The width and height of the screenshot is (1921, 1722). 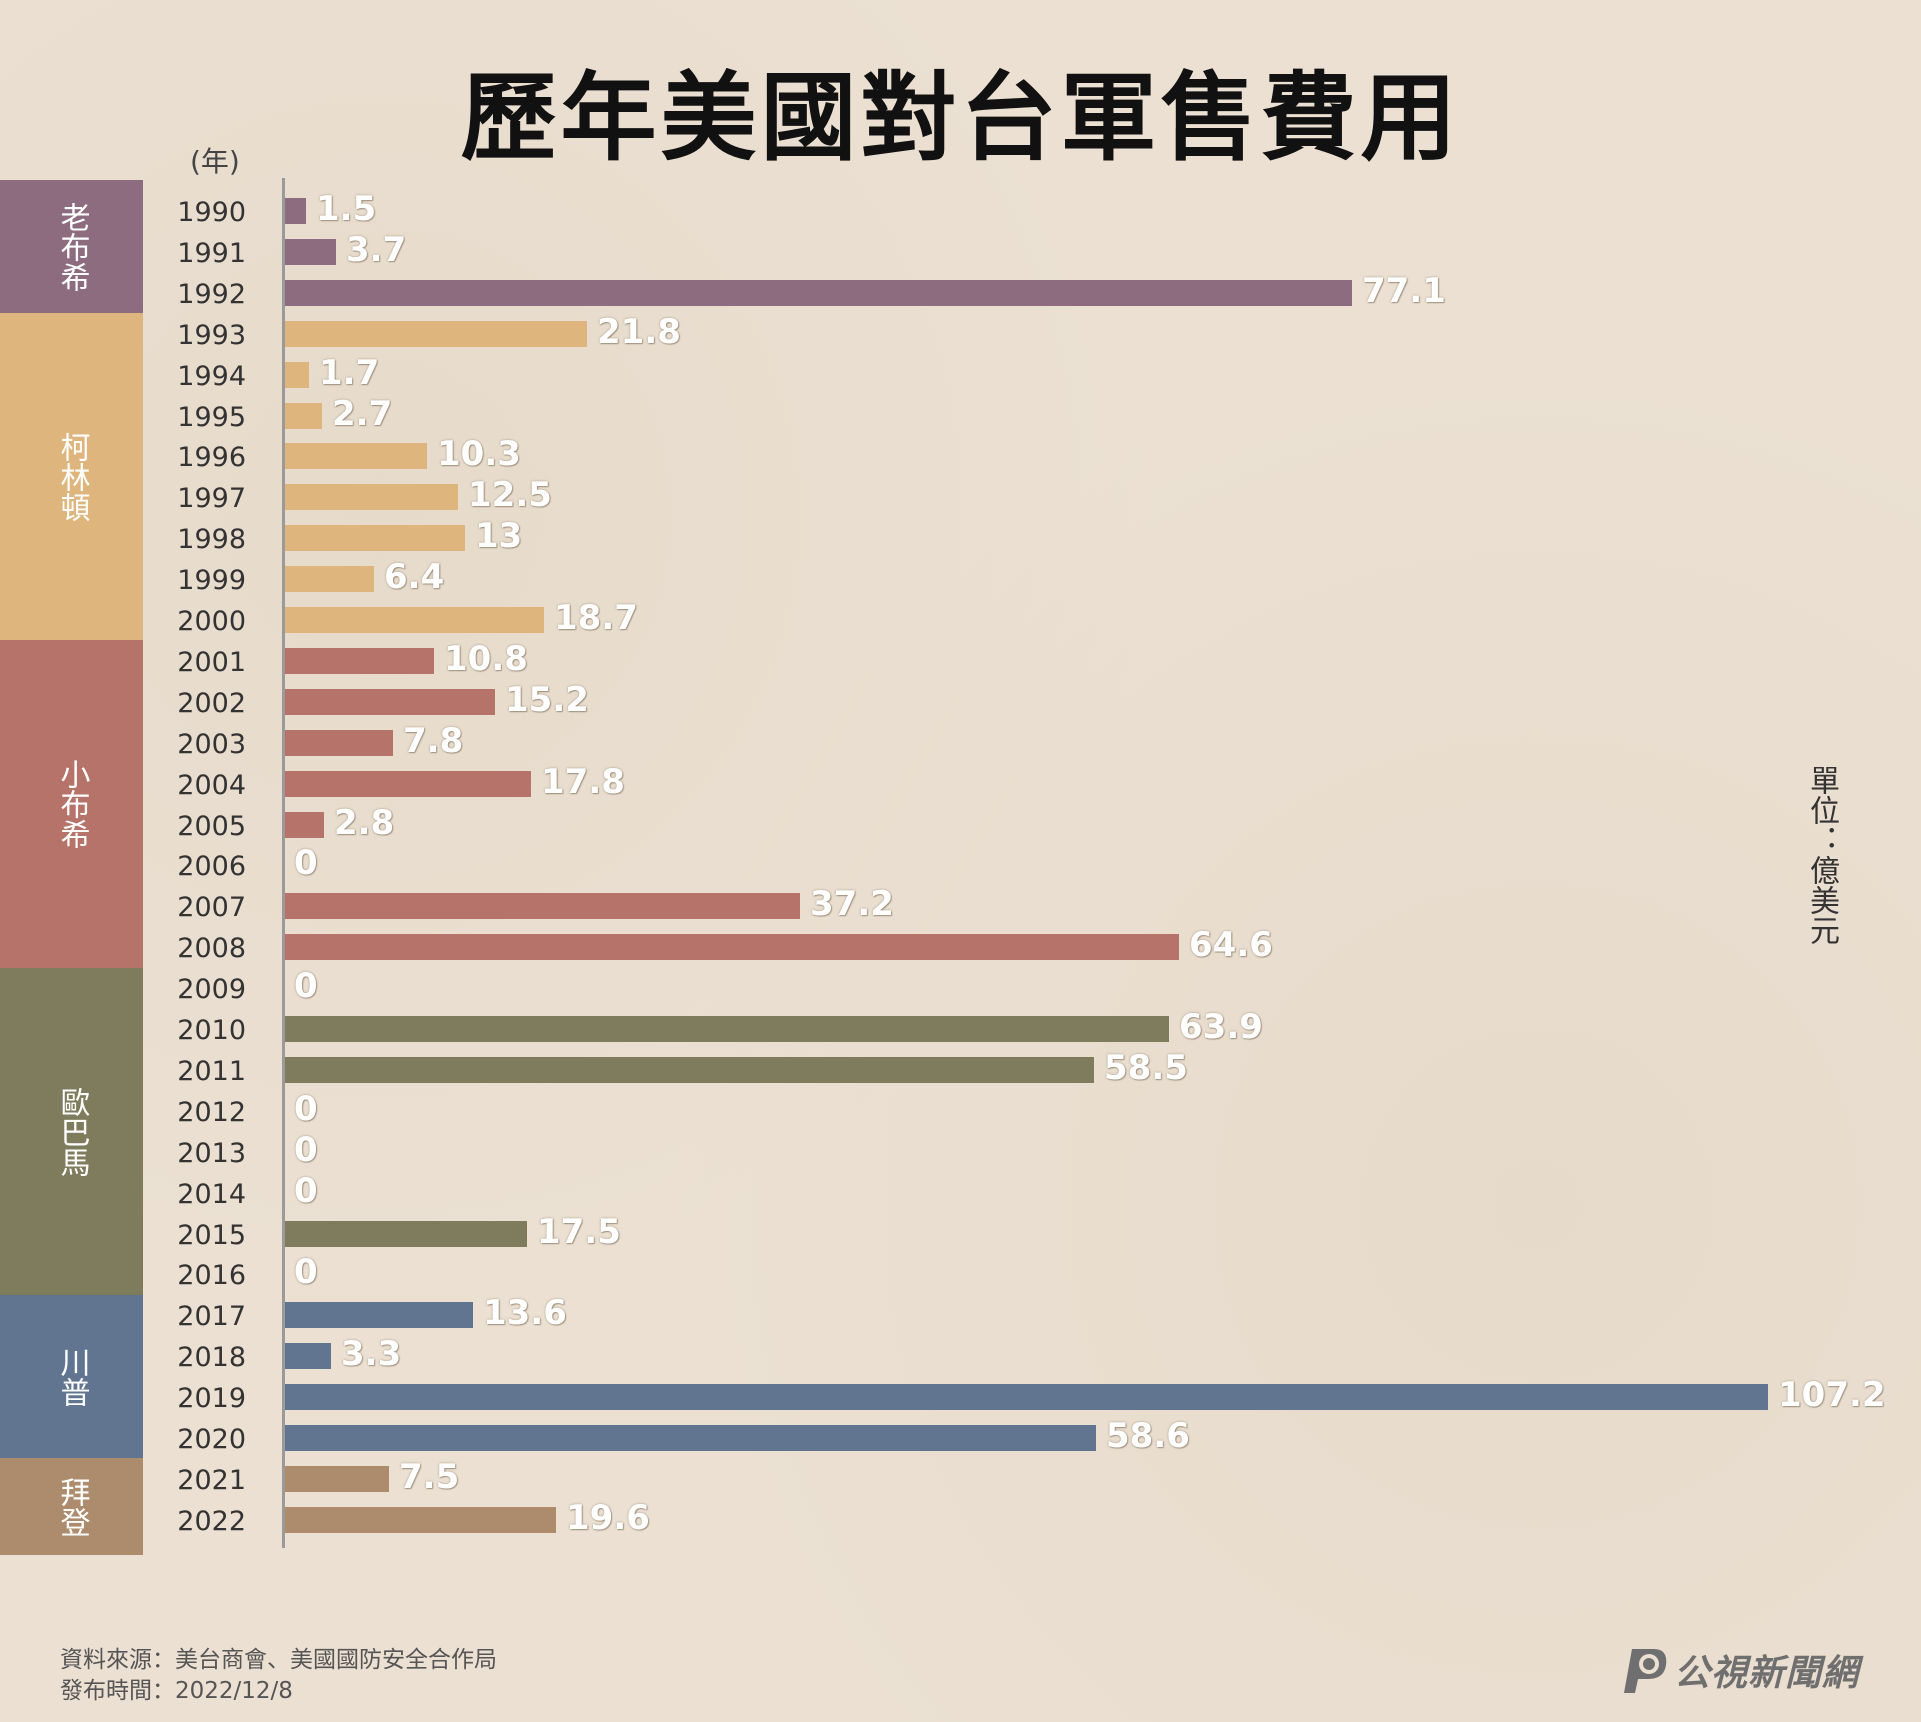 What do you see at coordinates (1231, 945) in the screenshot?
I see `bar-value-label: 64.6` at bounding box center [1231, 945].